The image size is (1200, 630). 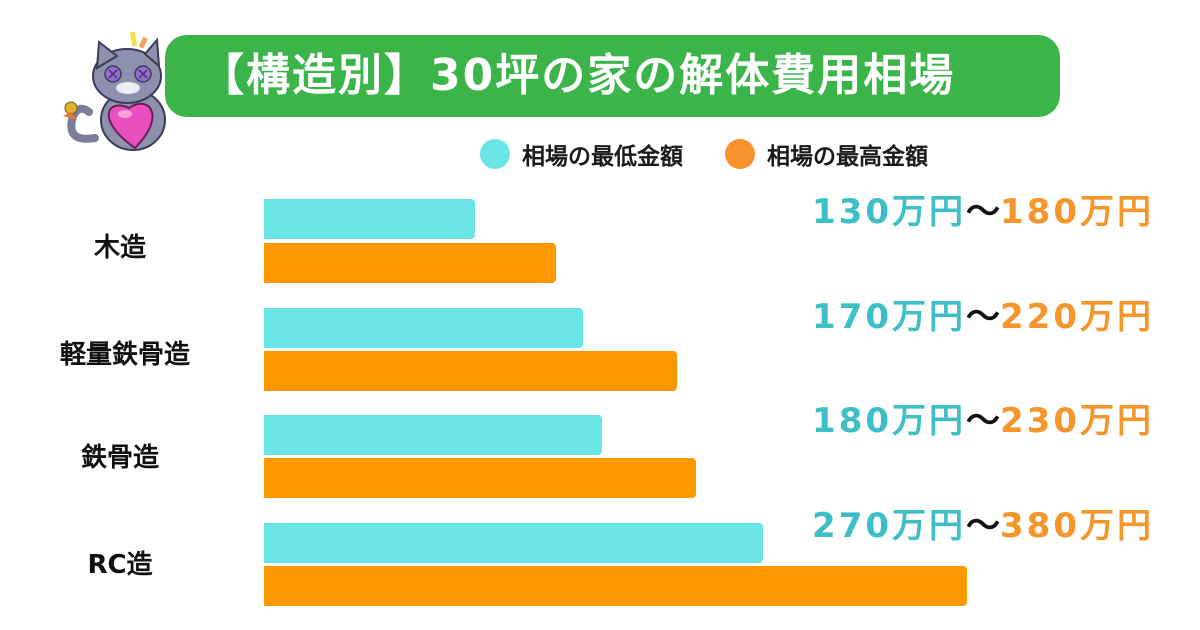 I want to click on legend-dot-min-icon, so click(x=495, y=154).